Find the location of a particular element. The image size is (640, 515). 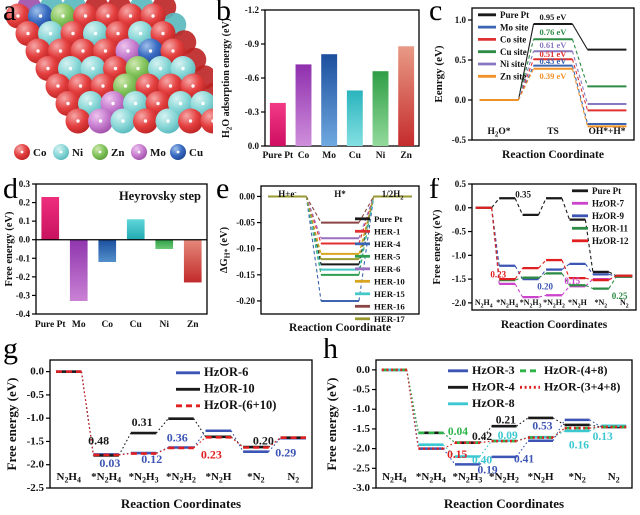

svg-text: H* is located at coordinates (340, 194).